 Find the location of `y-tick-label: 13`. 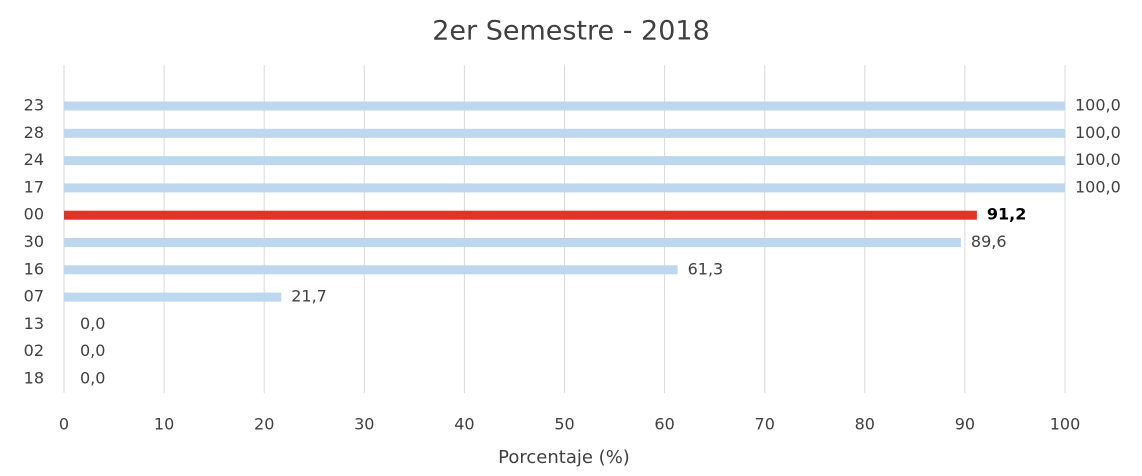

y-tick-label: 13 is located at coordinates (34, 323).